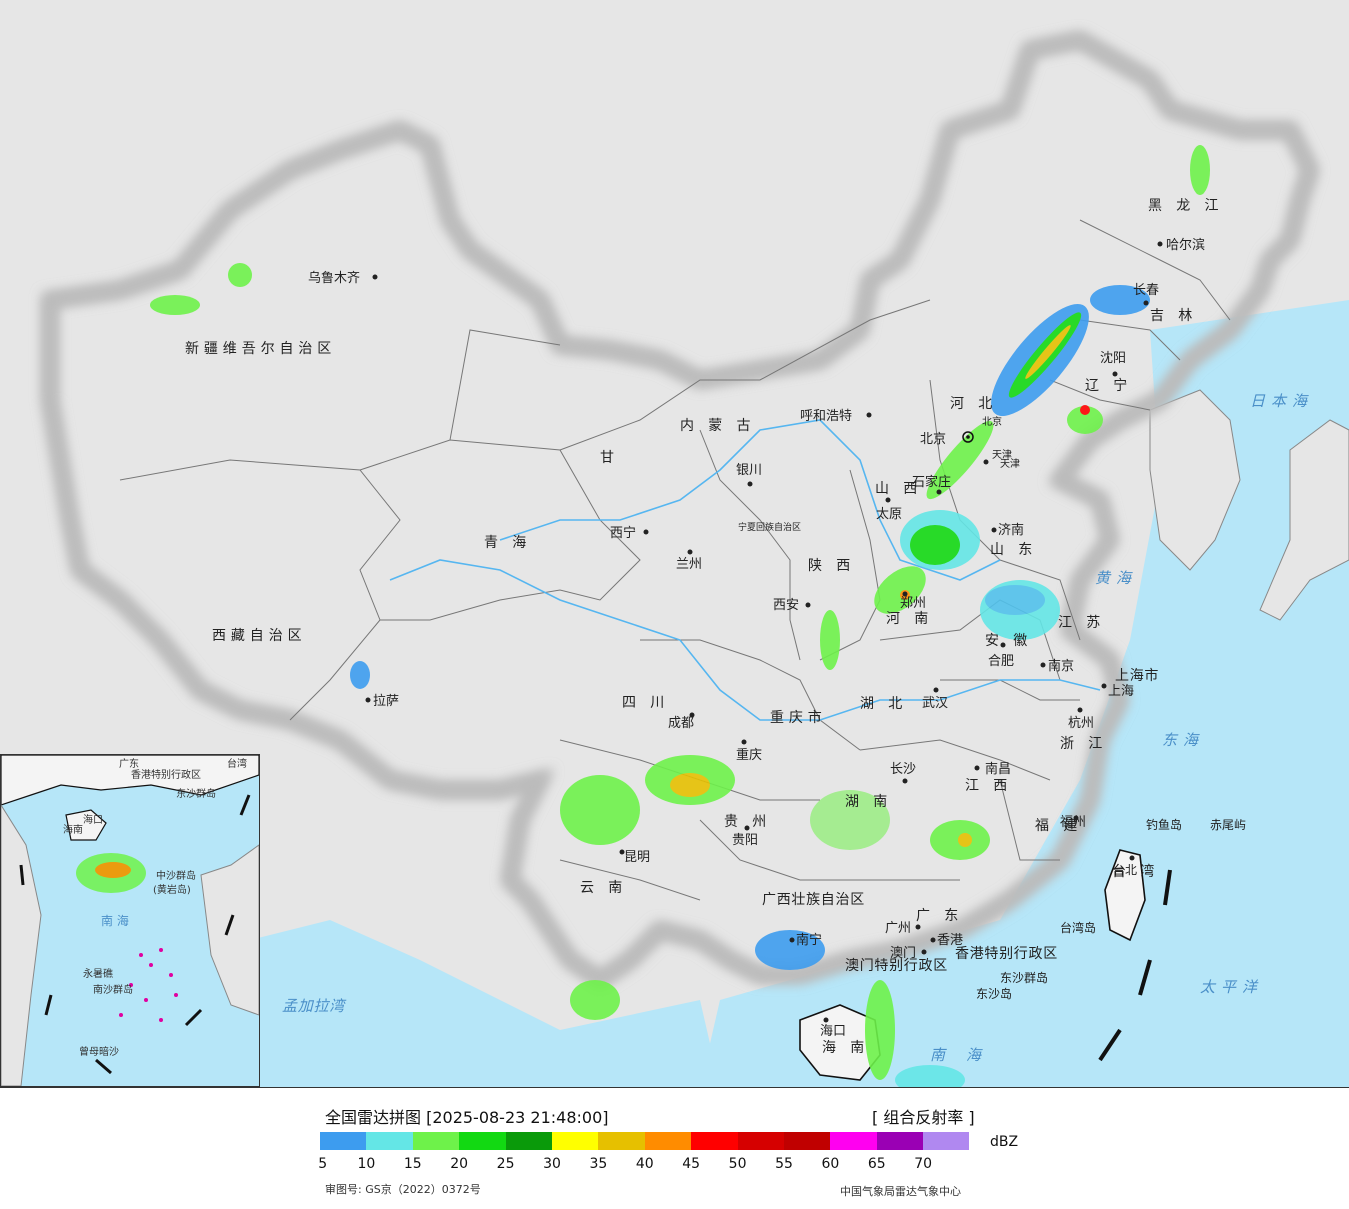 The image size is (1349, 1209). I want to click on province-label: 上海市, so click(1137, 675).